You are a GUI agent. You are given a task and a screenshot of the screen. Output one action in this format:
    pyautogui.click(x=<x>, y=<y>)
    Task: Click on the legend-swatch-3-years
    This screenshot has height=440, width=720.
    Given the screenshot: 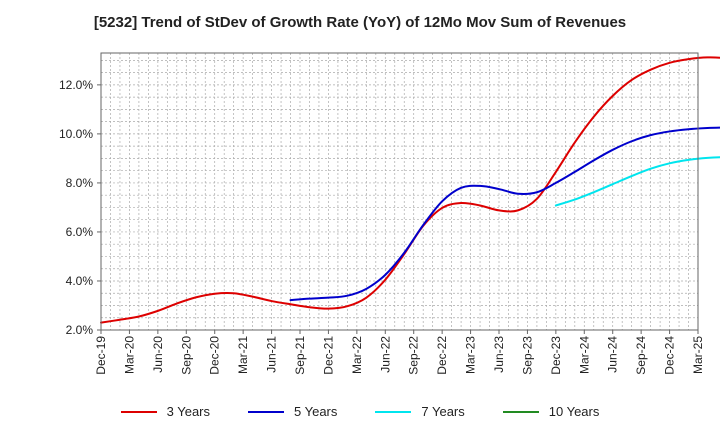 What is the action you would take?
    pyautogui.click(x=138, y=411)
    